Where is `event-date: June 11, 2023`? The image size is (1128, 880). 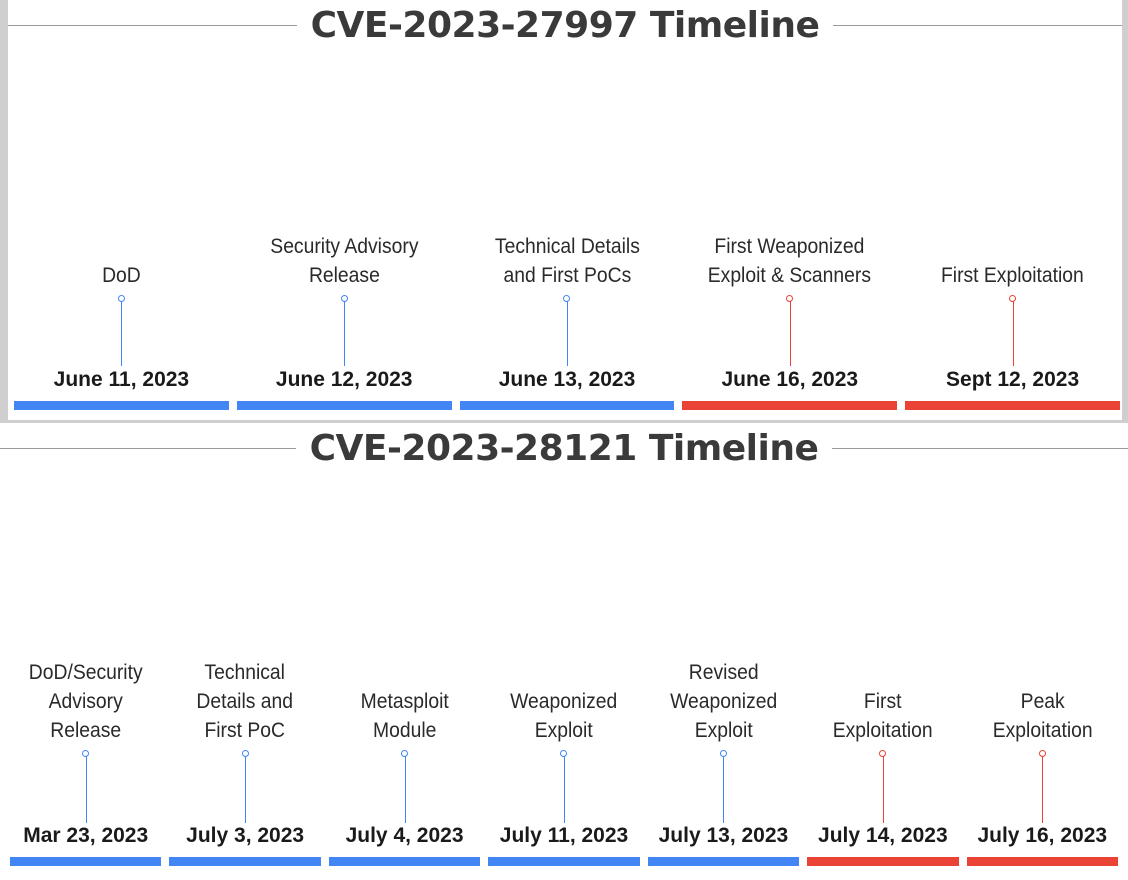 event-date: June 11, 2023 is located at coordinates (121, 379).